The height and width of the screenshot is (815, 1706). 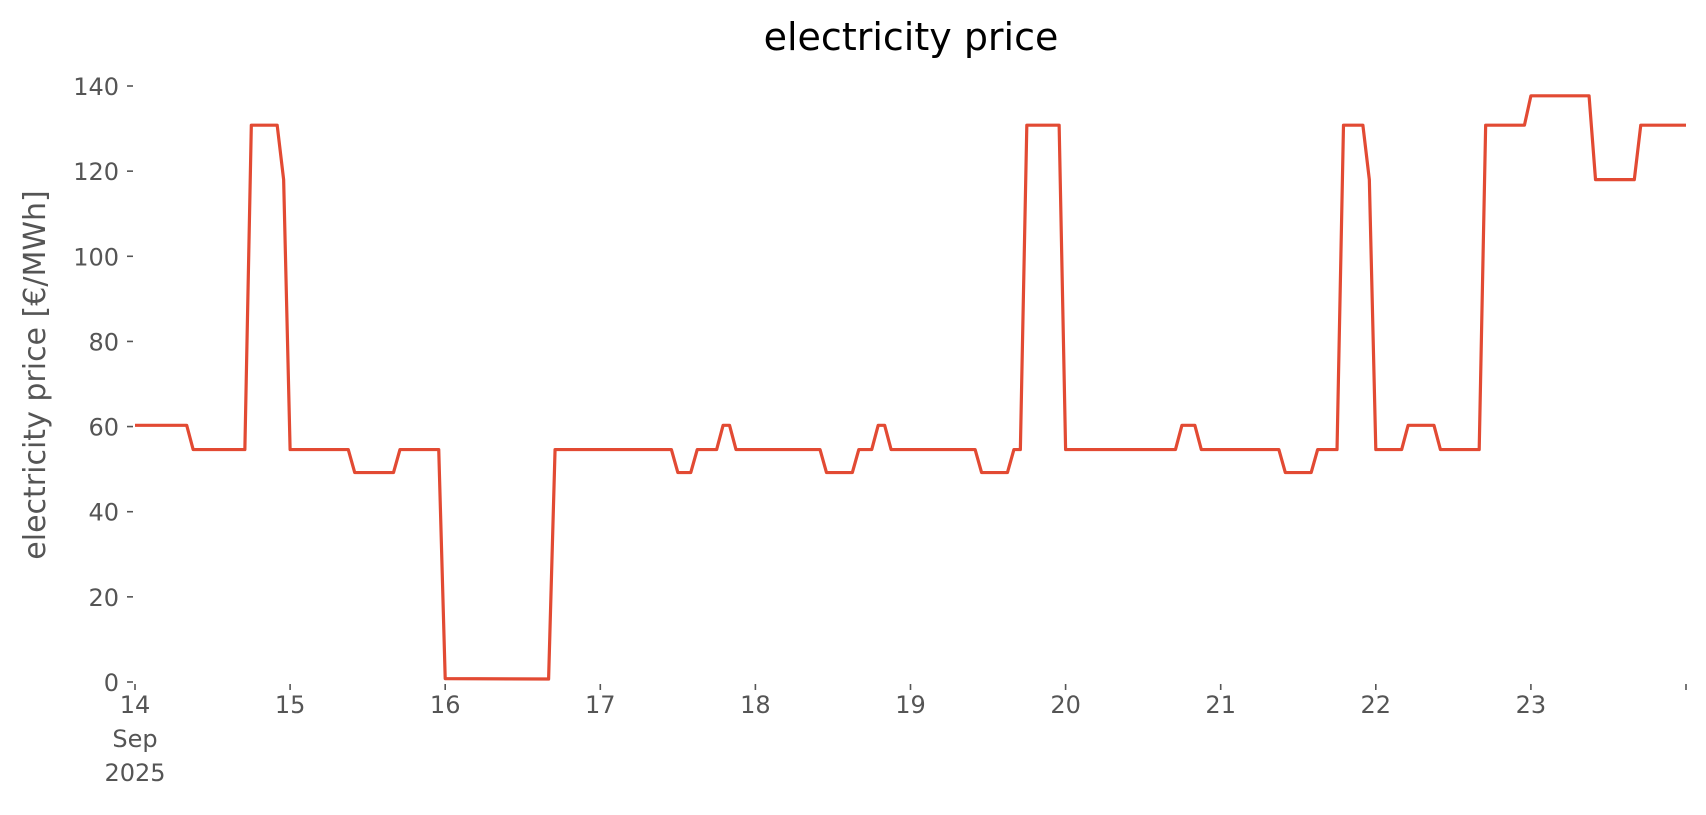 I want to click on x-tick-label: 15, so click(x=290, y=705).